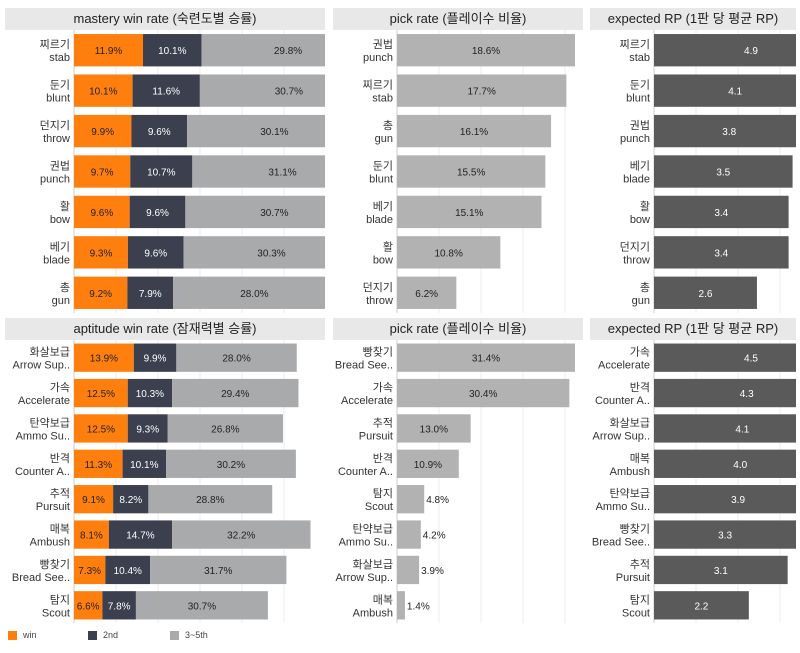 The width and height of the screenshot is (800, 653). Describe the element at coordinates (633, 578) in the screenshot. I see `category-sublabel: Pursuit` at that location.